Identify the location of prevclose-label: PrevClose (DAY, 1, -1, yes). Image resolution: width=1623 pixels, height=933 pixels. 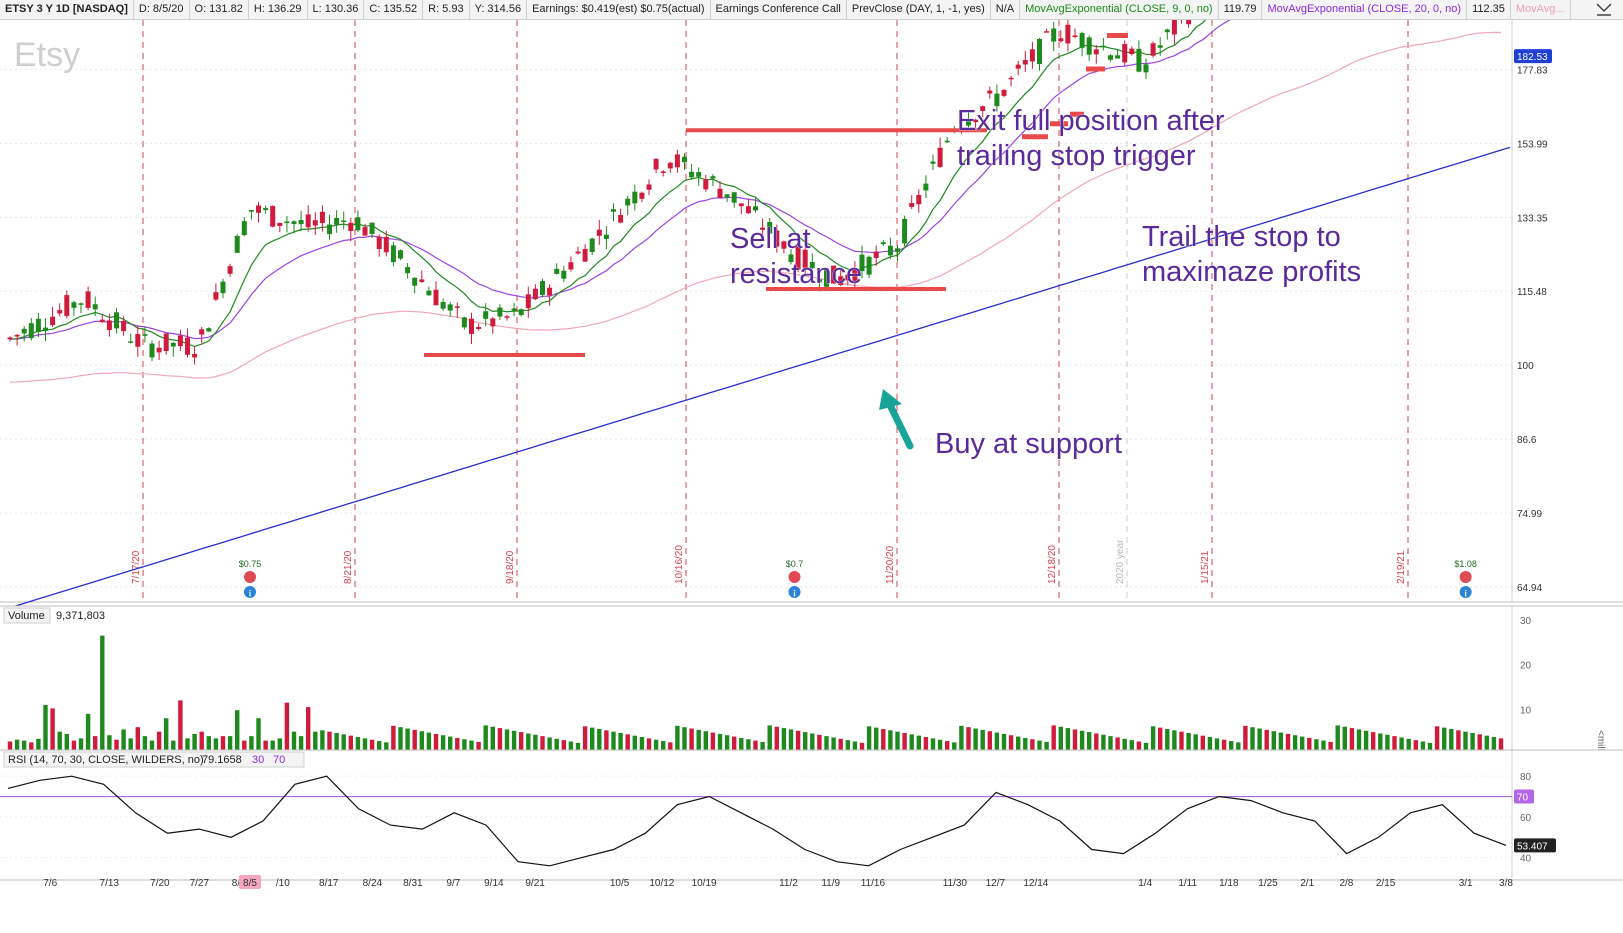
(919, 9).